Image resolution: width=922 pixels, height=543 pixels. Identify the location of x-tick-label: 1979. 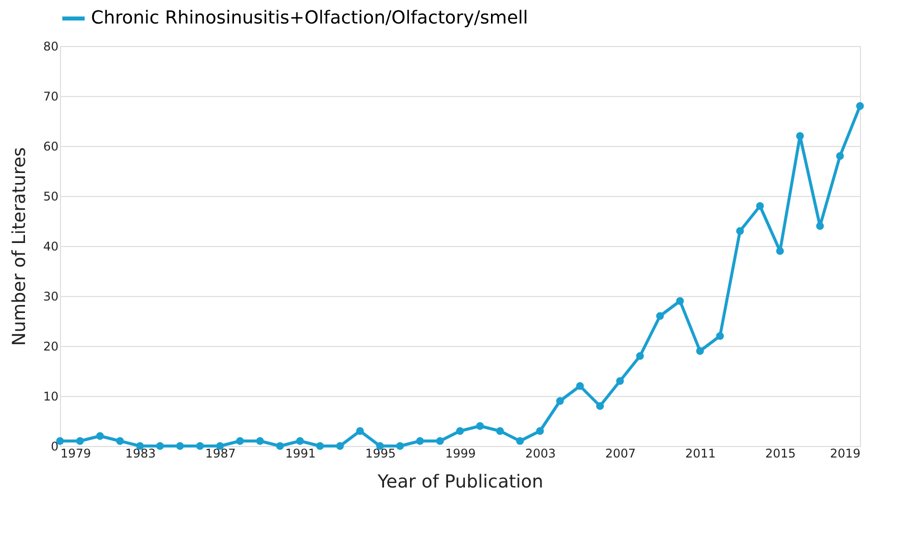
(76, 453).